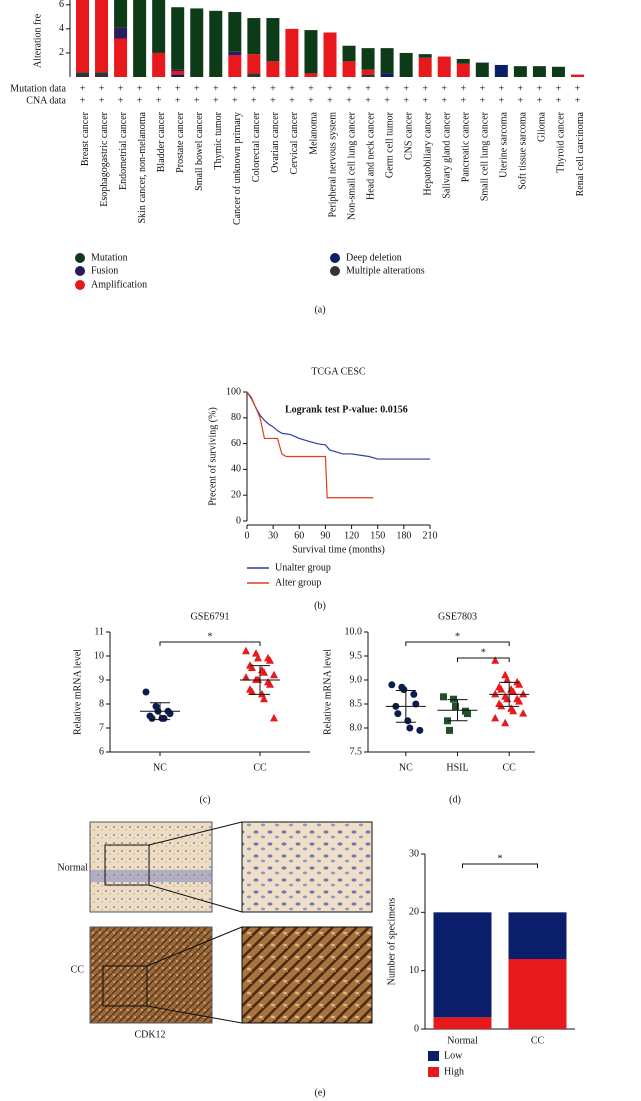 The width and height of the screenshot is (641, 1101). Describe the element at coordinates (356, 727) in the screenshot. I see `y-tick-label: 8.0` at that location.